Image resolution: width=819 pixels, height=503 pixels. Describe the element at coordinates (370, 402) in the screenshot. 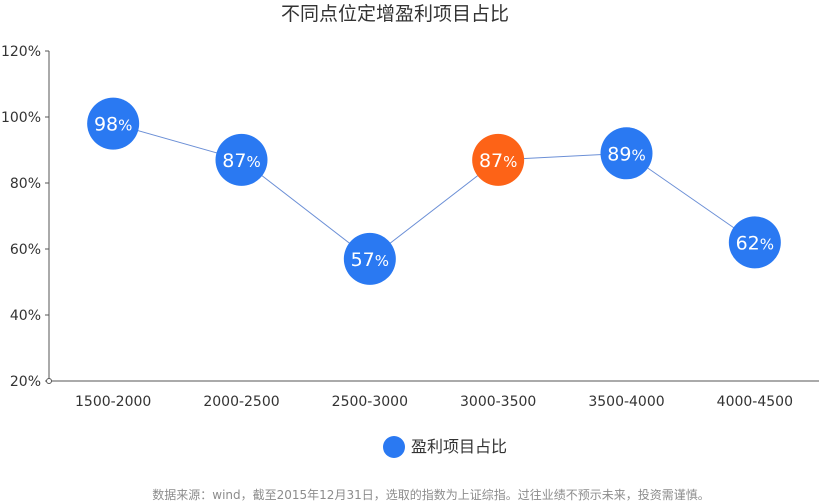

I see `x-tick-label: 2500-3000` at that location.